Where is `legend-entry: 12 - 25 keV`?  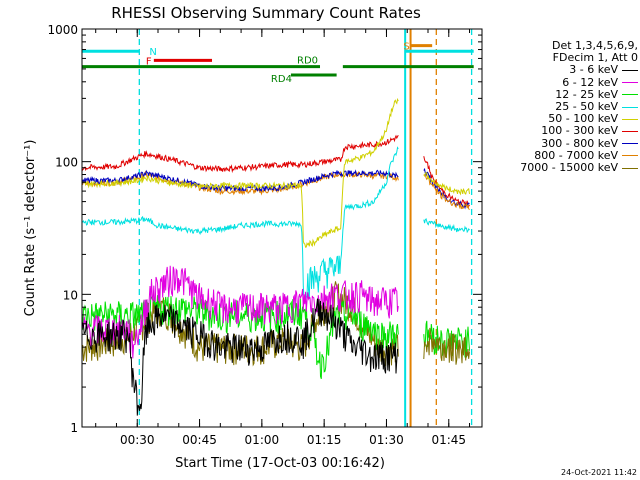
legend-entry: 12 - 25 keV is located at coordinates (564, 94).